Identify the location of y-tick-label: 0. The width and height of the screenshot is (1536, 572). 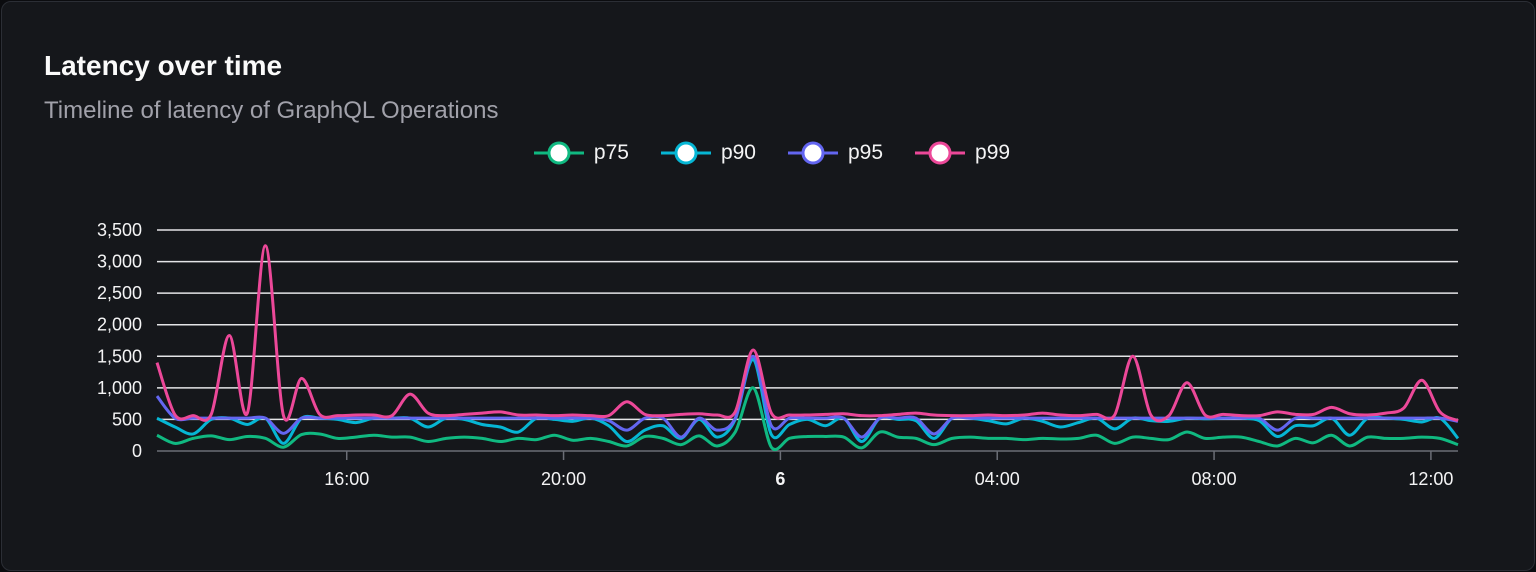
(137, 451).